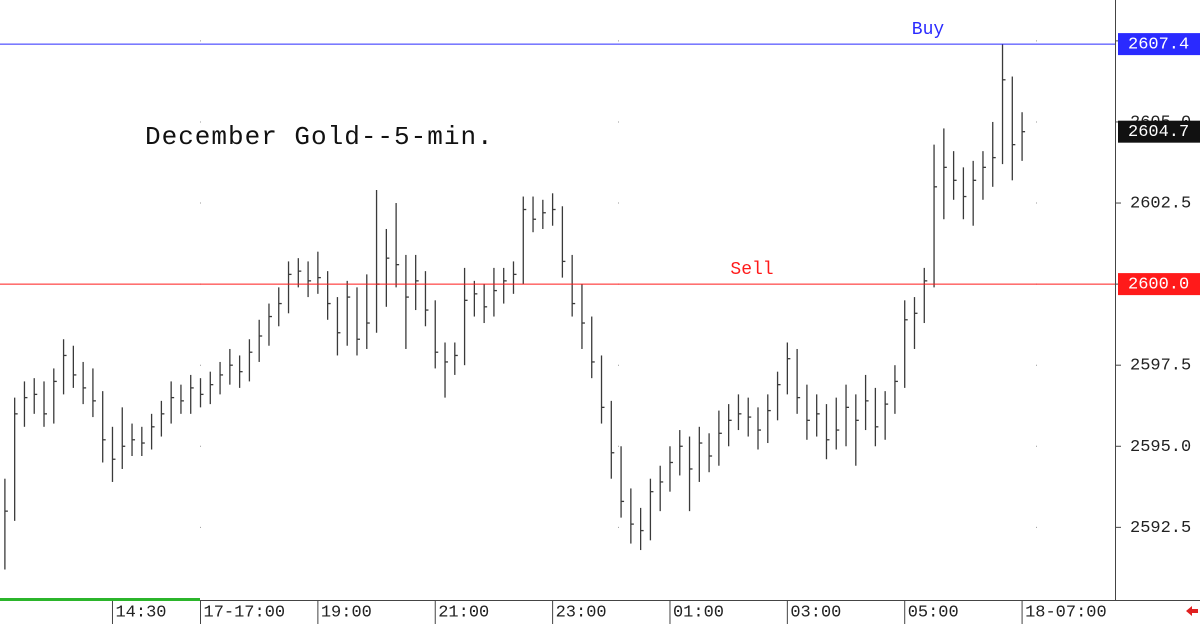 This screenshot has height=624, width=1200. What do you see at coordinates (1160, 528) in the screenshot?
I see `y-tick-label: 2592.5` at bounding box center [1160, 528].